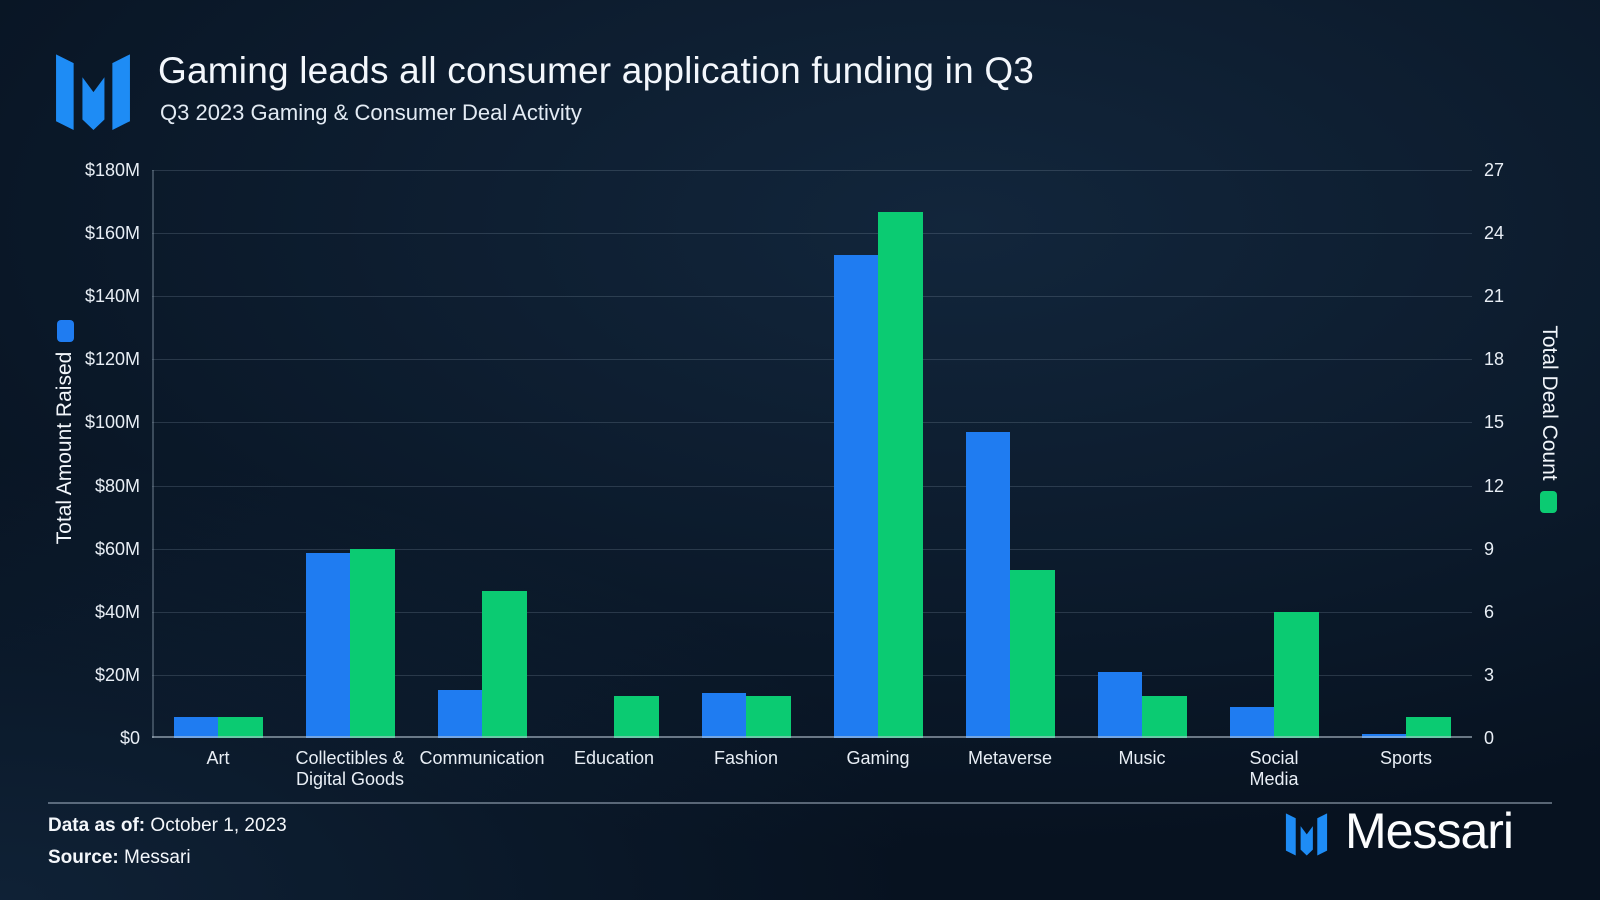 This screenshot has width=1600, height=900. Describe the element at coordinates (112, 296) in the screenshot. I see `y-axis-tick-left: $140M` at that location.